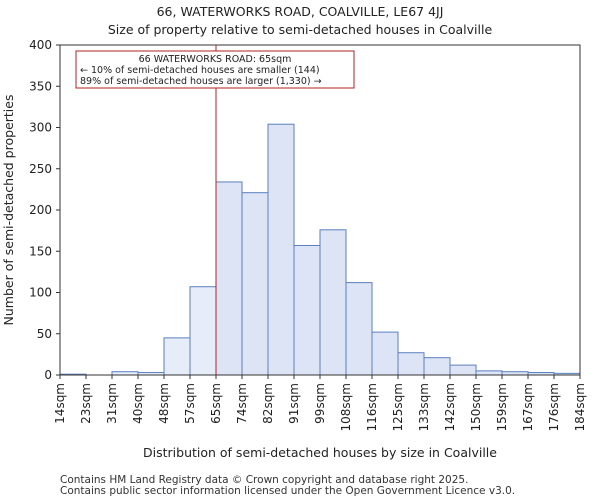  I want to click on x-tick-label: 99sqm, so click(320, 403).